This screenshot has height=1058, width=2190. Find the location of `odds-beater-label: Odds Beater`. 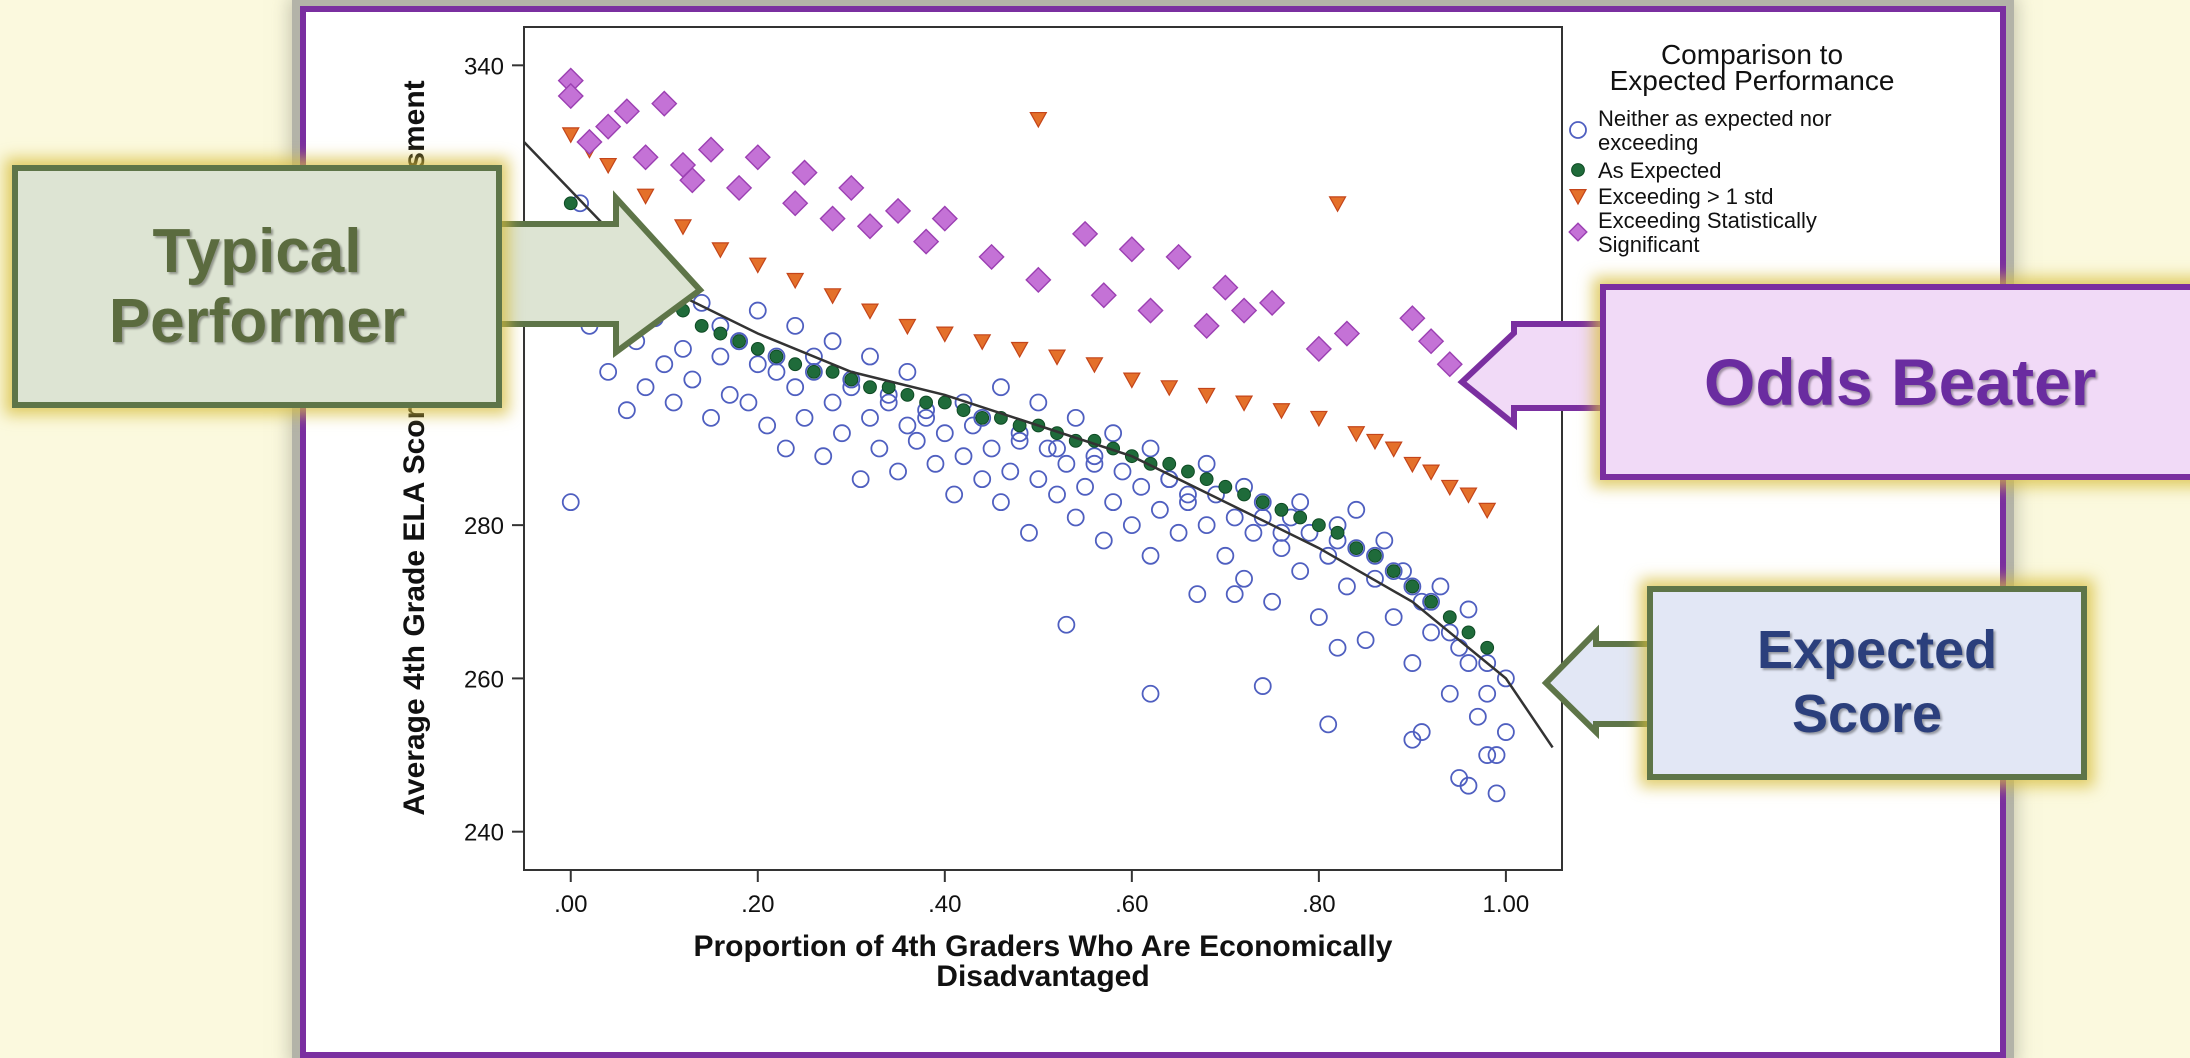

odds-beater-label: Odds Beater is located at coordinates (1900, 382).